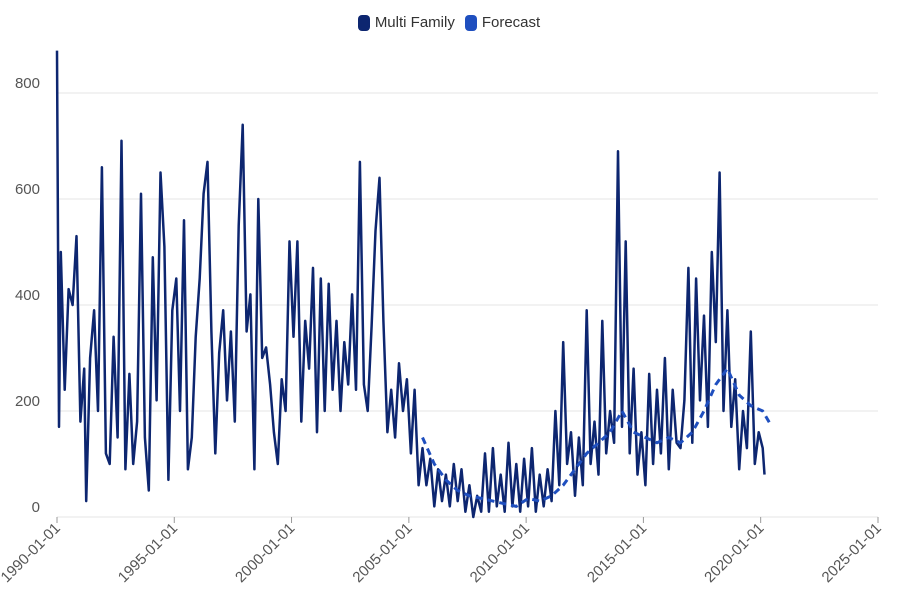 The height and width of the screenshot is (611, 898). Describe the element at coordinates (414, 22) in the screenshot. I see `legend-label-multi-family: Multi Family` at that location.